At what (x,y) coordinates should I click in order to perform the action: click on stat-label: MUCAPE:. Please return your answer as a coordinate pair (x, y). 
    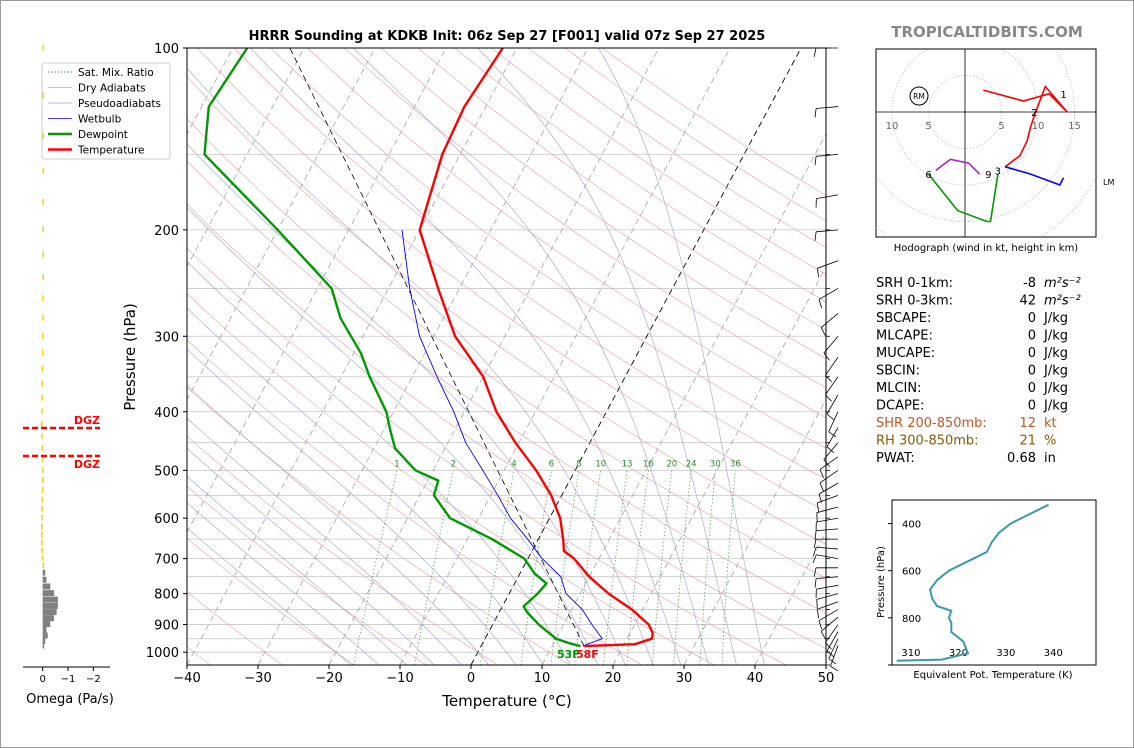
    Looking at the image, I should click on (905, 353).